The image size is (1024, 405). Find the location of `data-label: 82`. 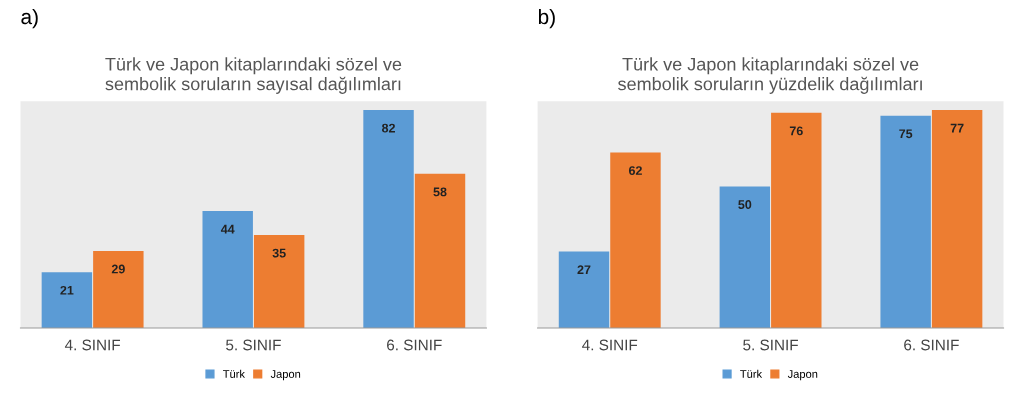

data-label: 82 is located at coordinates (388, 128).